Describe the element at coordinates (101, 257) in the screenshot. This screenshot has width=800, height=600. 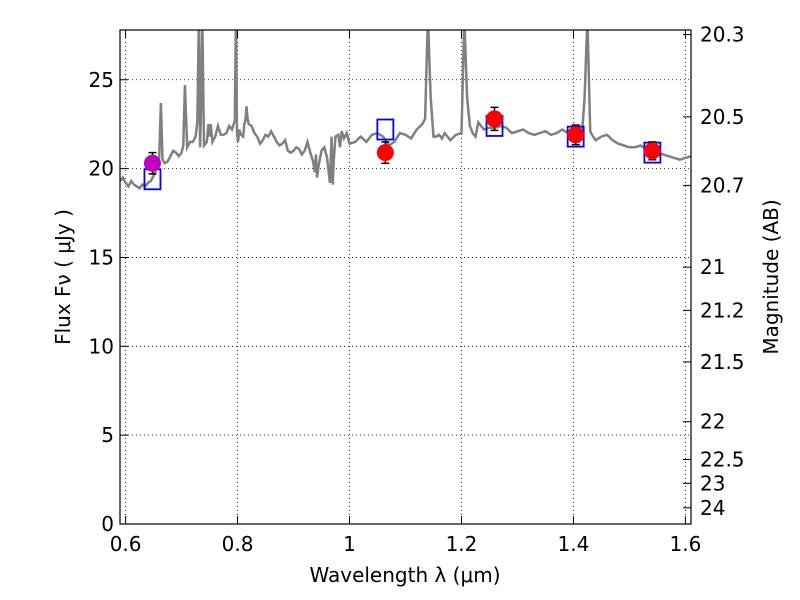
I see `y-tick-label: 15` at that location.